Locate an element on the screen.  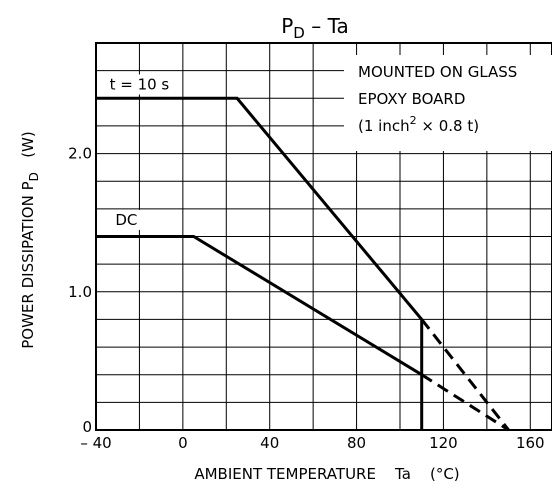
x-tick-label: 160 is located at coordinates (530, 443).